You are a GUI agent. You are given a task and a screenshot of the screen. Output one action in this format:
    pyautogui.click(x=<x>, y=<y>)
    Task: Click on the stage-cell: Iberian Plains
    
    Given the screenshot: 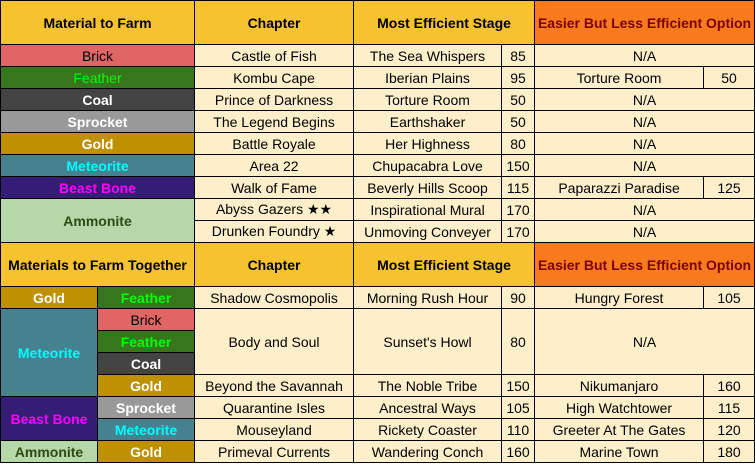 What is the action you would take?
    pyautogui.click(x=428, y=77)
    